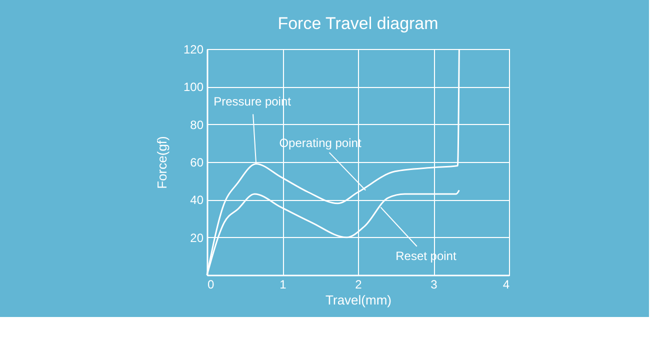  What do you see at coordinates (283, 285) in the screenshot?
I see `x-tick-label: 1` at bounding box center [283, 285].